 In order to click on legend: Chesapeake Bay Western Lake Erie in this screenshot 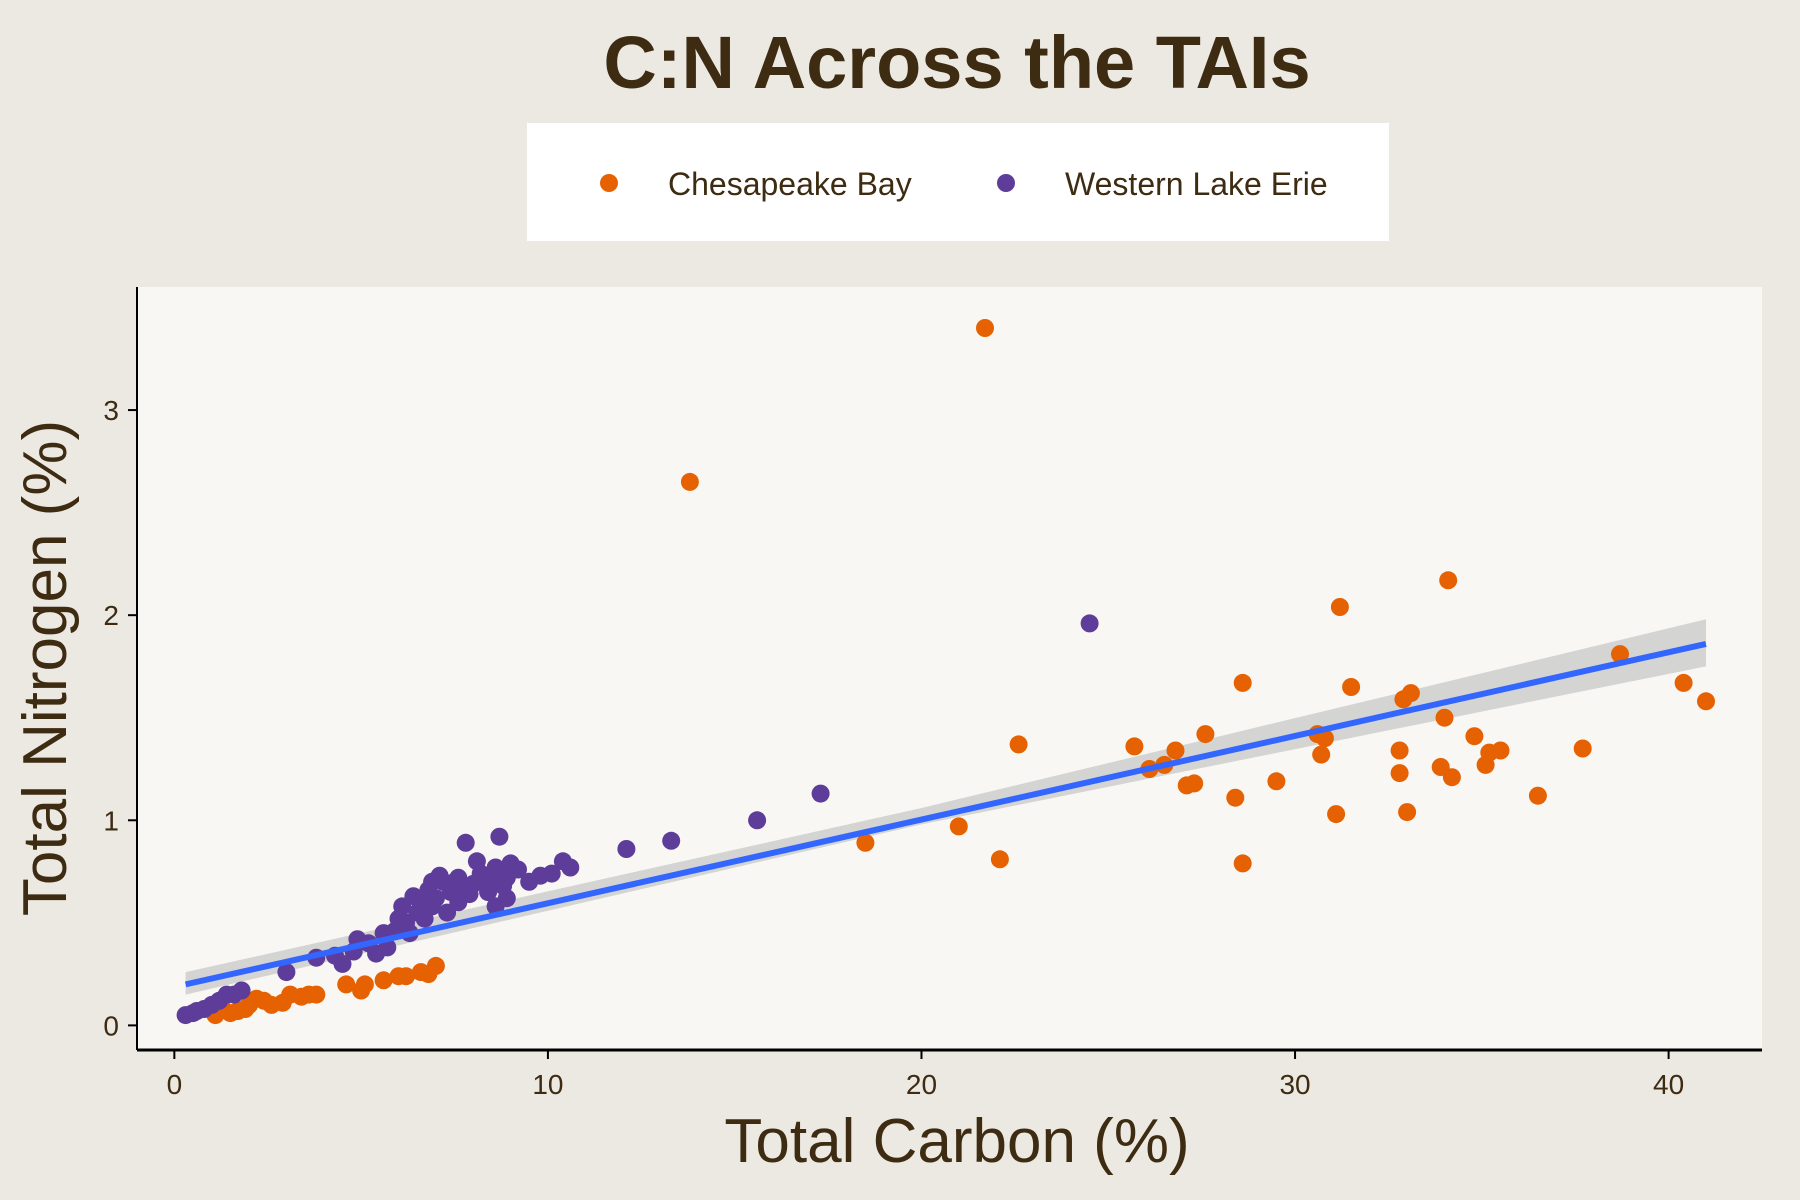, I will do `click(958, 182)`.